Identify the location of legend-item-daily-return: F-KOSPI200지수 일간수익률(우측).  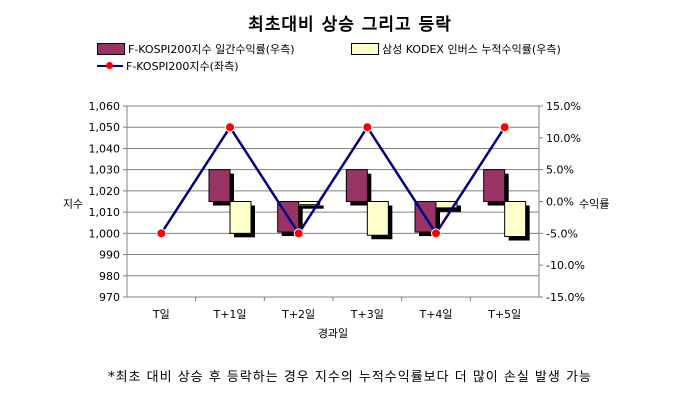
(196, 49).